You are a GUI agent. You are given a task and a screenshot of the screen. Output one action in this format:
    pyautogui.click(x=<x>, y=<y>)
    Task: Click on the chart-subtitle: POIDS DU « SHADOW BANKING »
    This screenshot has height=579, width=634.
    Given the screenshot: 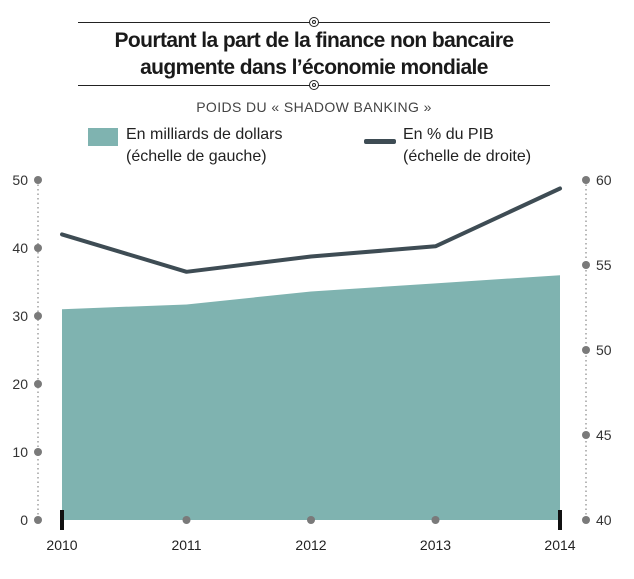 What is the action you would take?
    pyautogui.click(x=314, y=107)
    